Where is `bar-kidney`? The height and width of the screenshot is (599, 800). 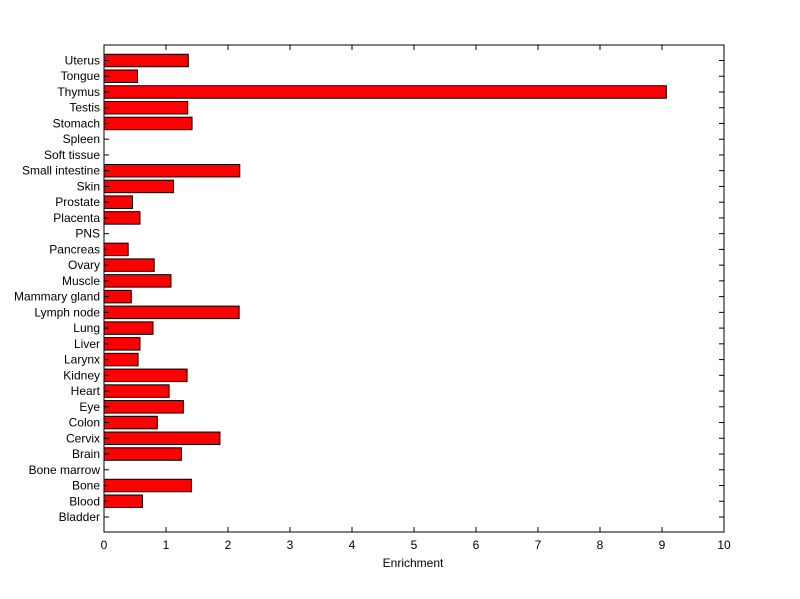
bar-kidney is located at coordinates (145, 375).